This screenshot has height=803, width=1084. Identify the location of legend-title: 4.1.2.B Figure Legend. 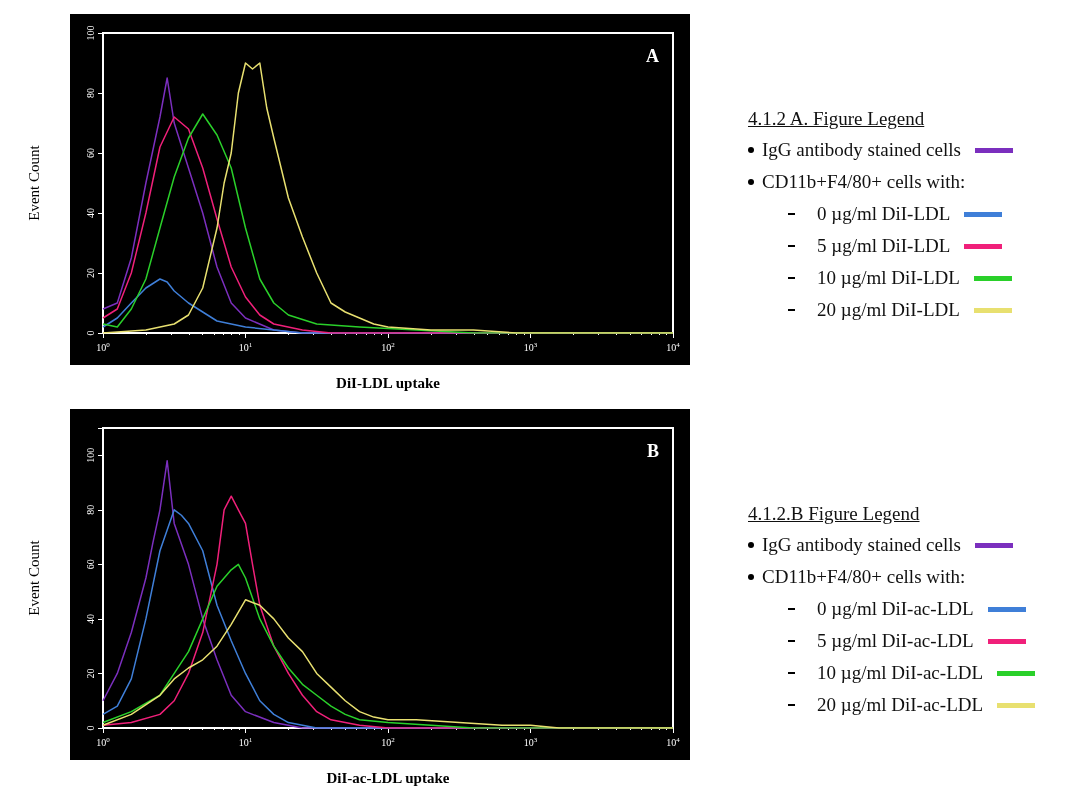
(834, 514).